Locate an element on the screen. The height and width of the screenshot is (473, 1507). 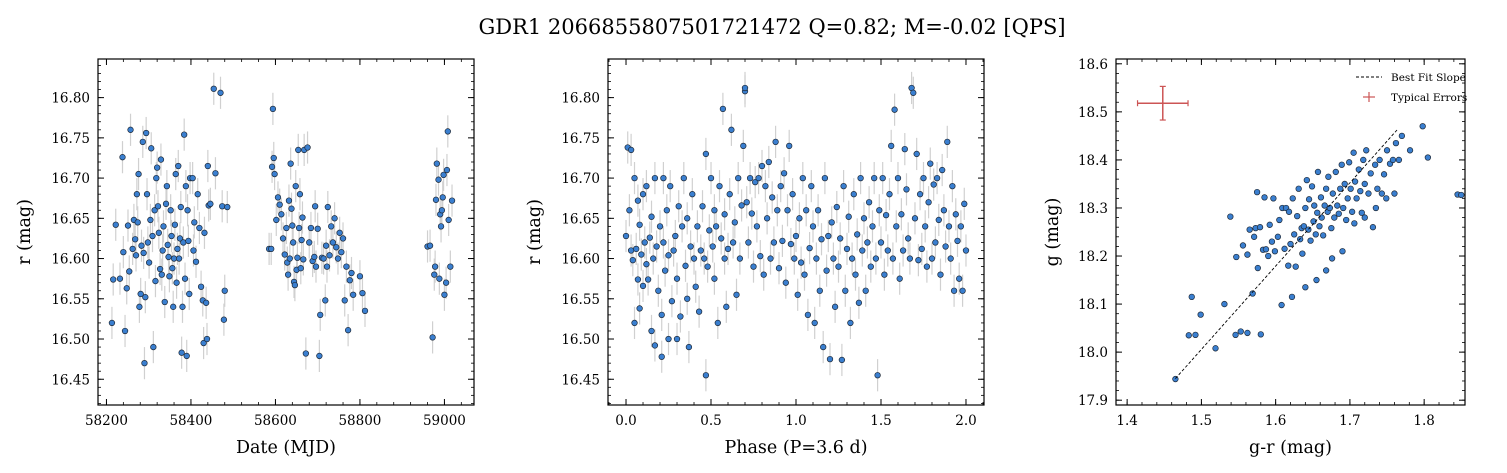
x-tick-label: 1.4 is located at coordinates (1126, 421).